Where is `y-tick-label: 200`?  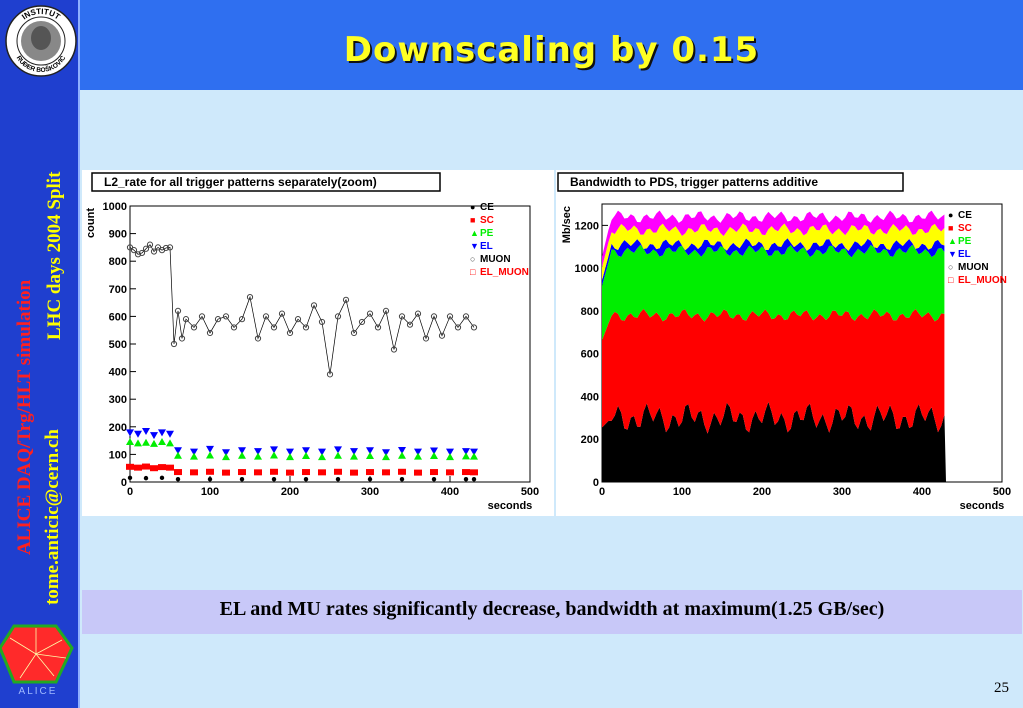 y-tick-label: 200 is located at coordinates (590, 440).